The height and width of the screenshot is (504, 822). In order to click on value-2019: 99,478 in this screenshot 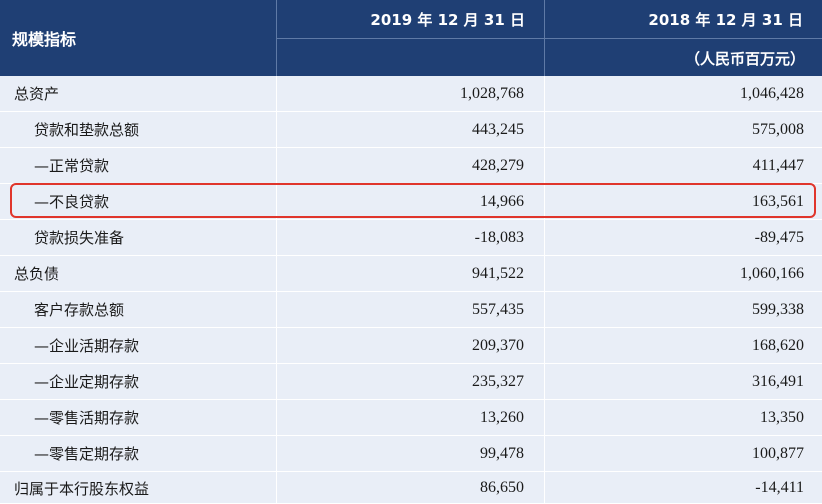, I will do `click(410, 453)`.